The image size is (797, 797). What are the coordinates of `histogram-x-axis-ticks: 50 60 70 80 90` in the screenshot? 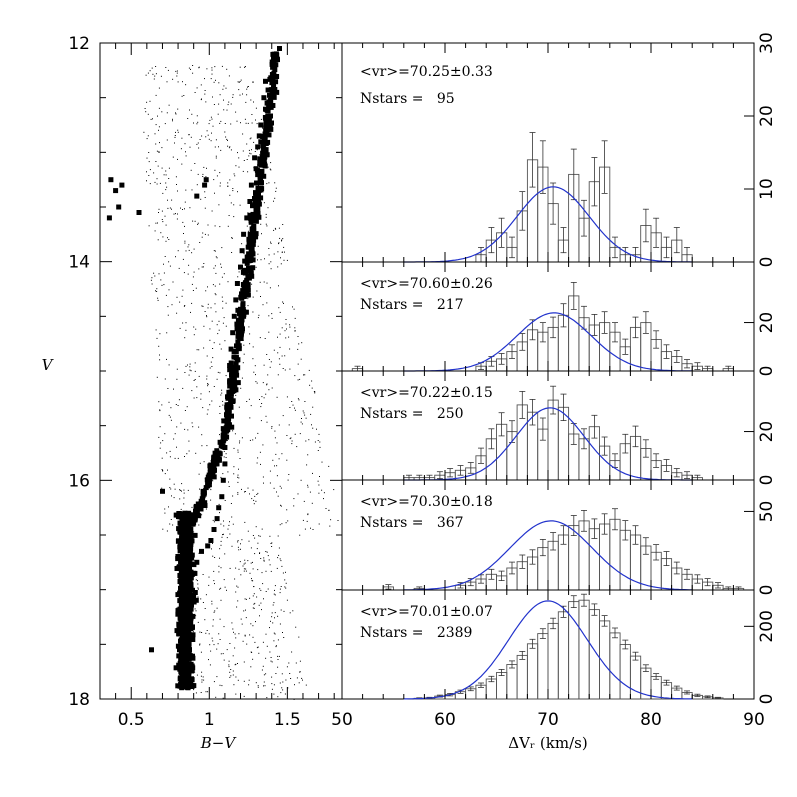 It's located at (548, 720).